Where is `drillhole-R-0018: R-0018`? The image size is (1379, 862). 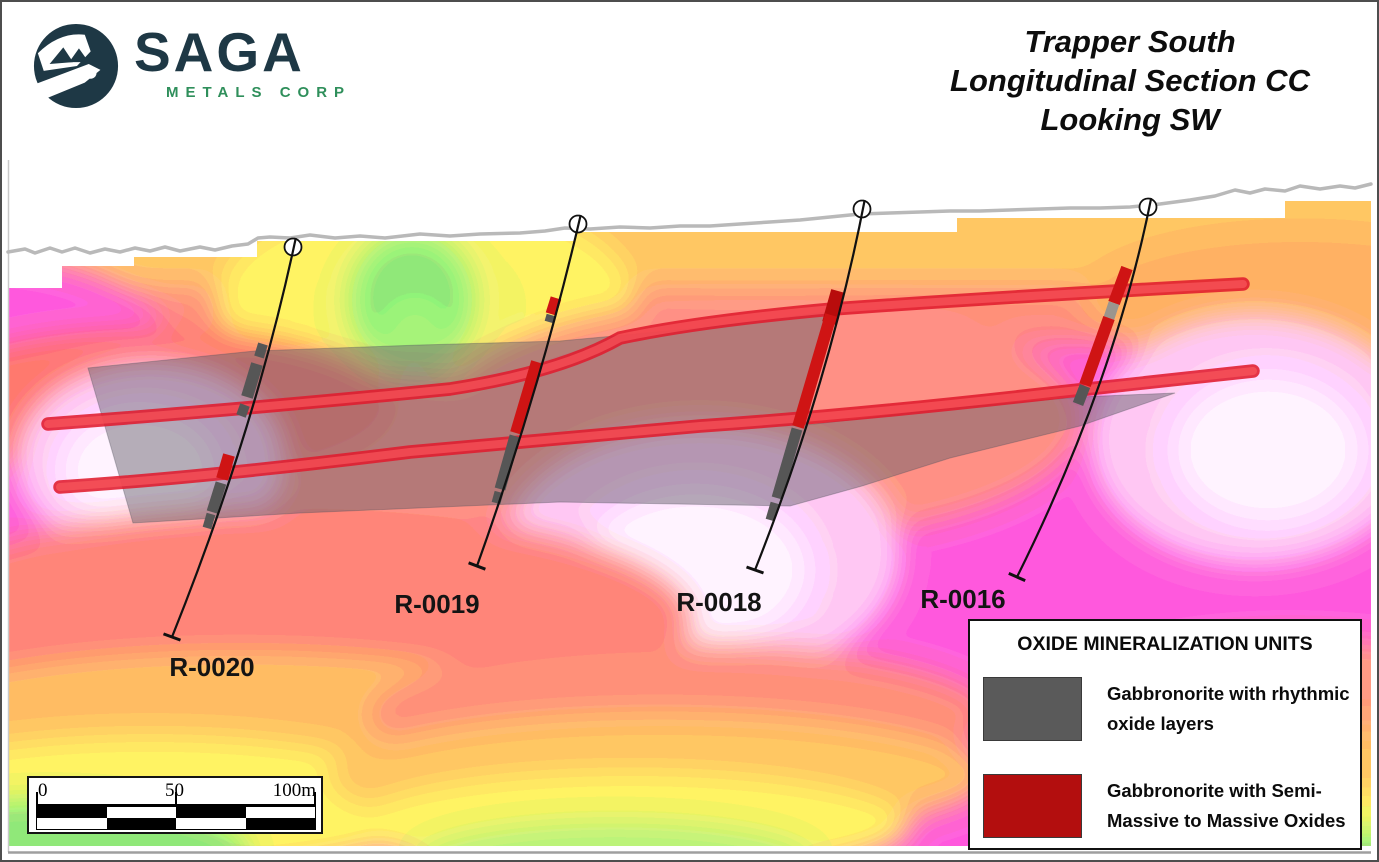 drillhole-R-0018: R-0018 is located at coordinates (774, 408).